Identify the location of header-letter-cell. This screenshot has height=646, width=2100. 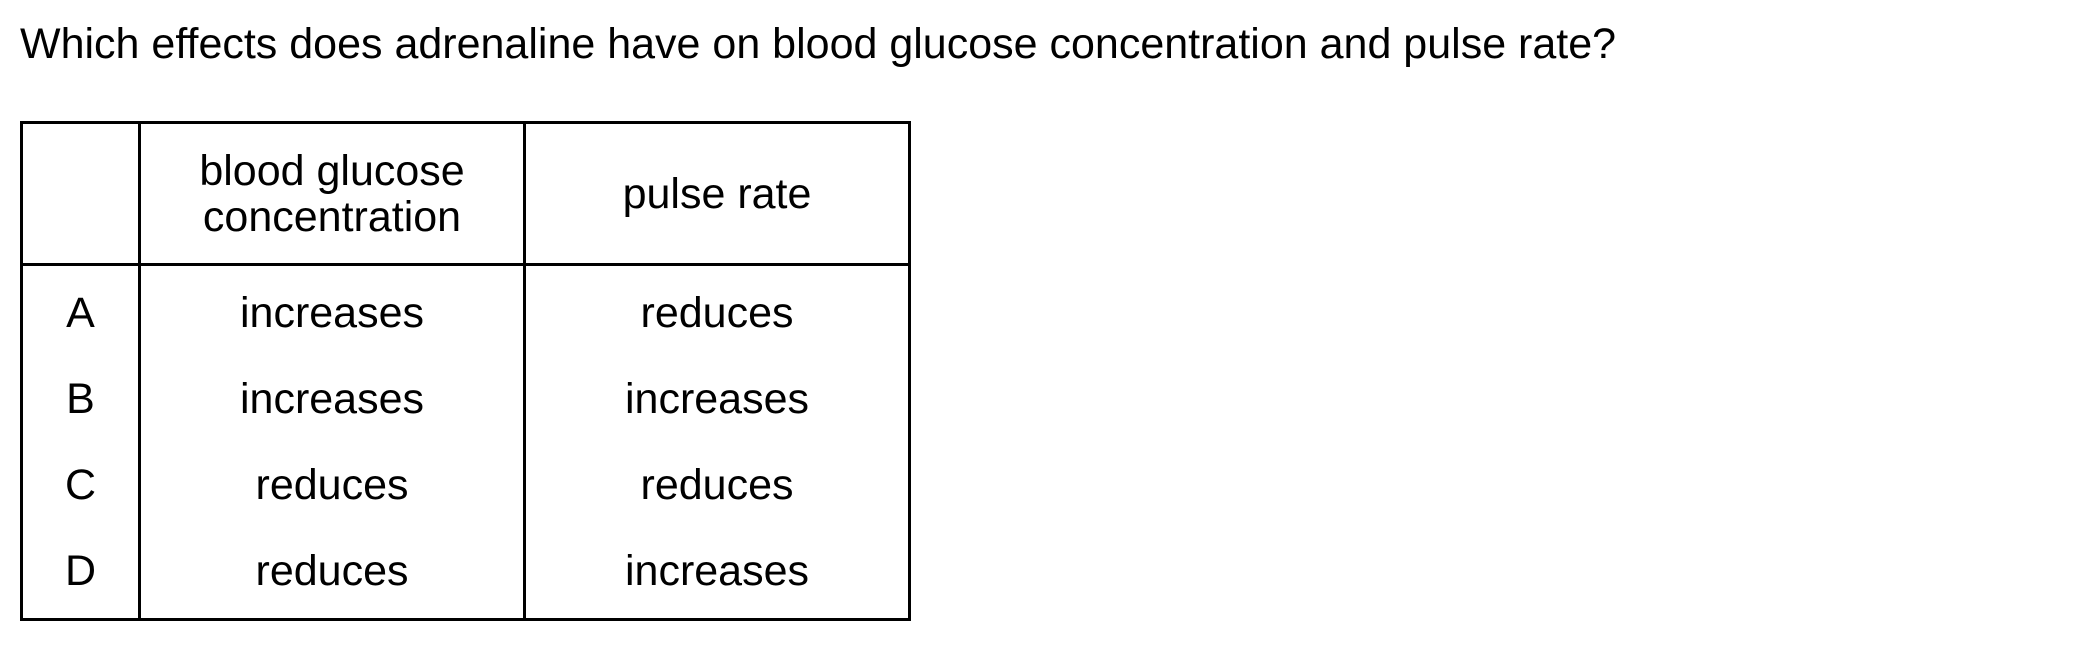
(80, 194).